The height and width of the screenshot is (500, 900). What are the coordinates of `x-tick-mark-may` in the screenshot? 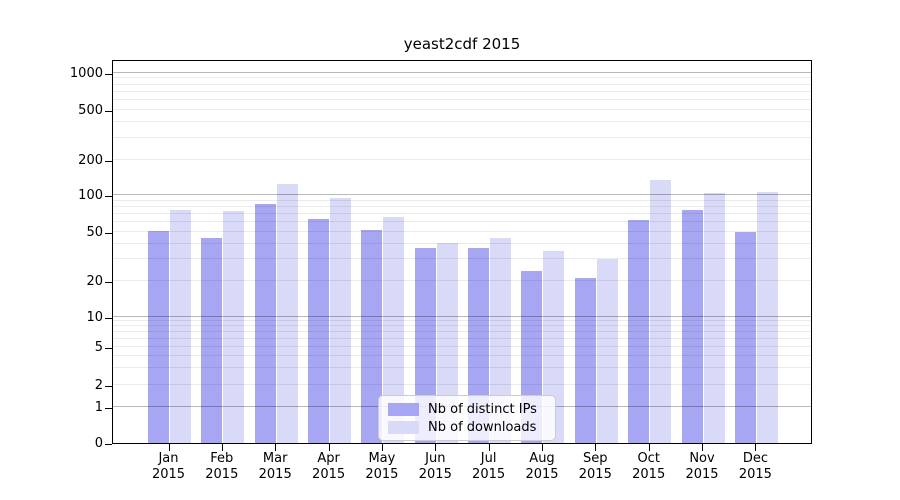 It's located at (382, 447).